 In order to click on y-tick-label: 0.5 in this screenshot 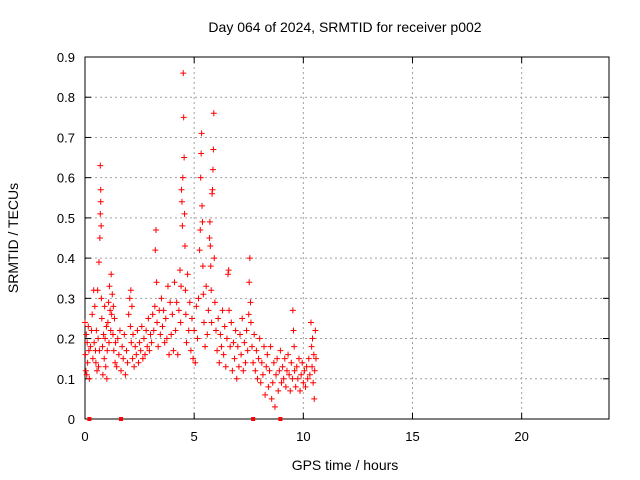, I will do `click(66, 218)`.